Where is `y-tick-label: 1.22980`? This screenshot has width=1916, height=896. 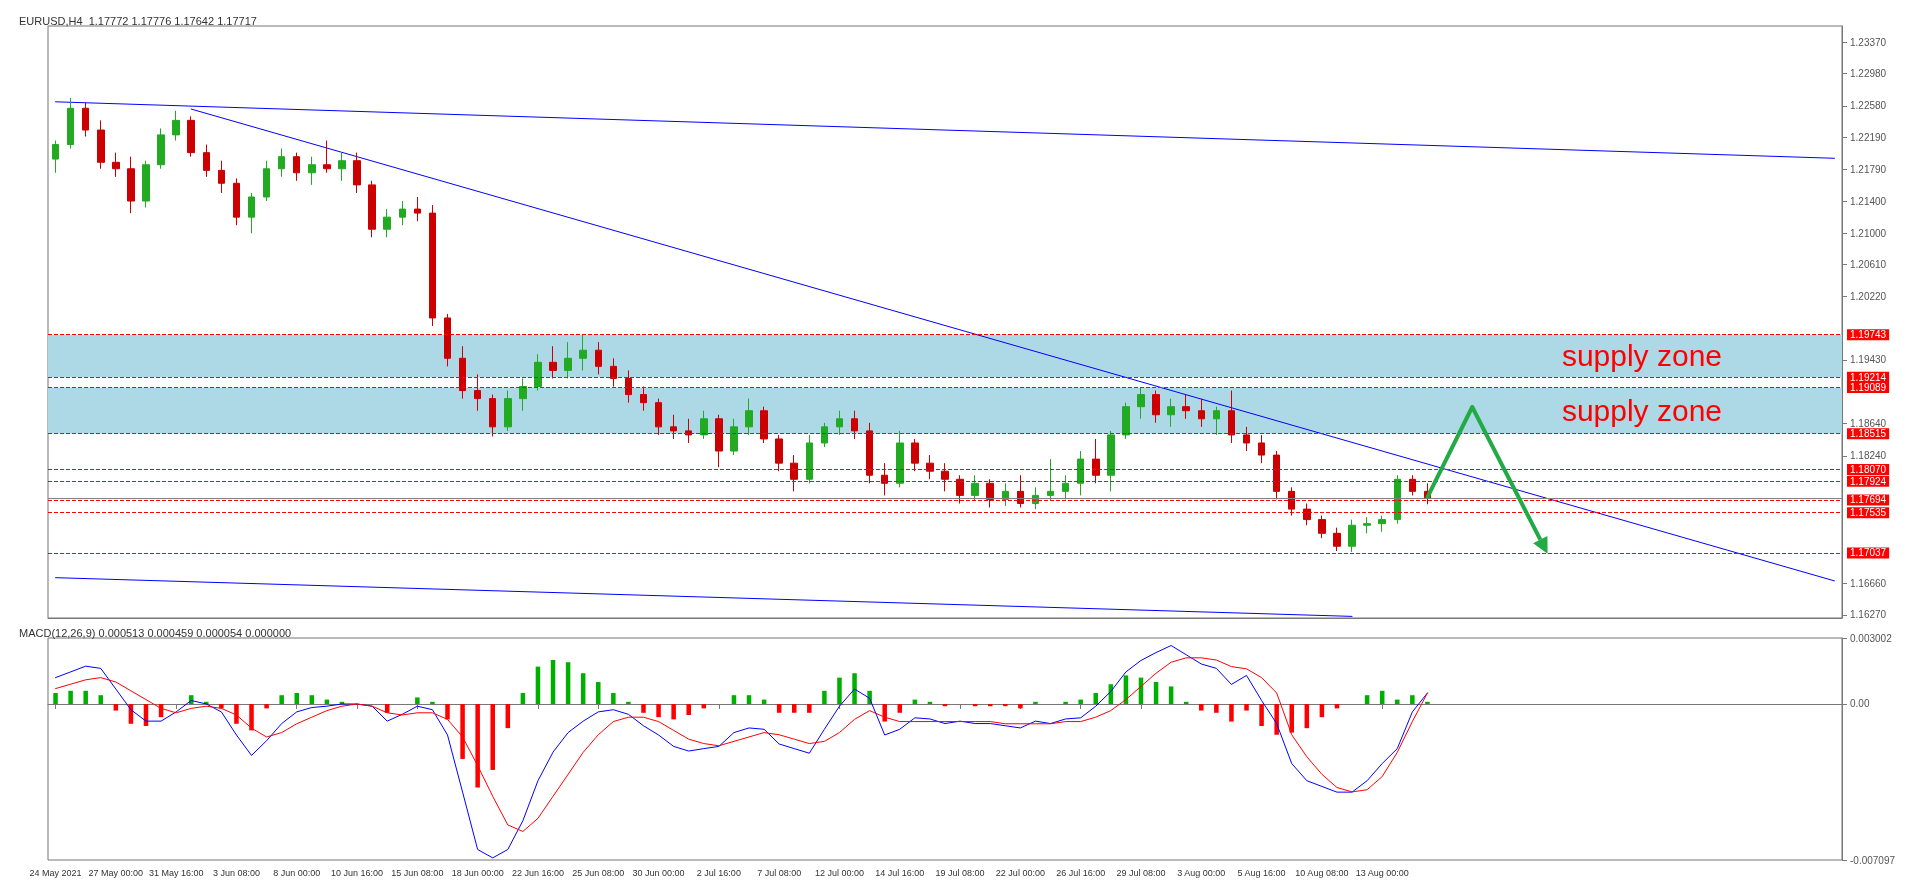
y-tick-label: 1.22980 is located at coordinates (1868, 74).